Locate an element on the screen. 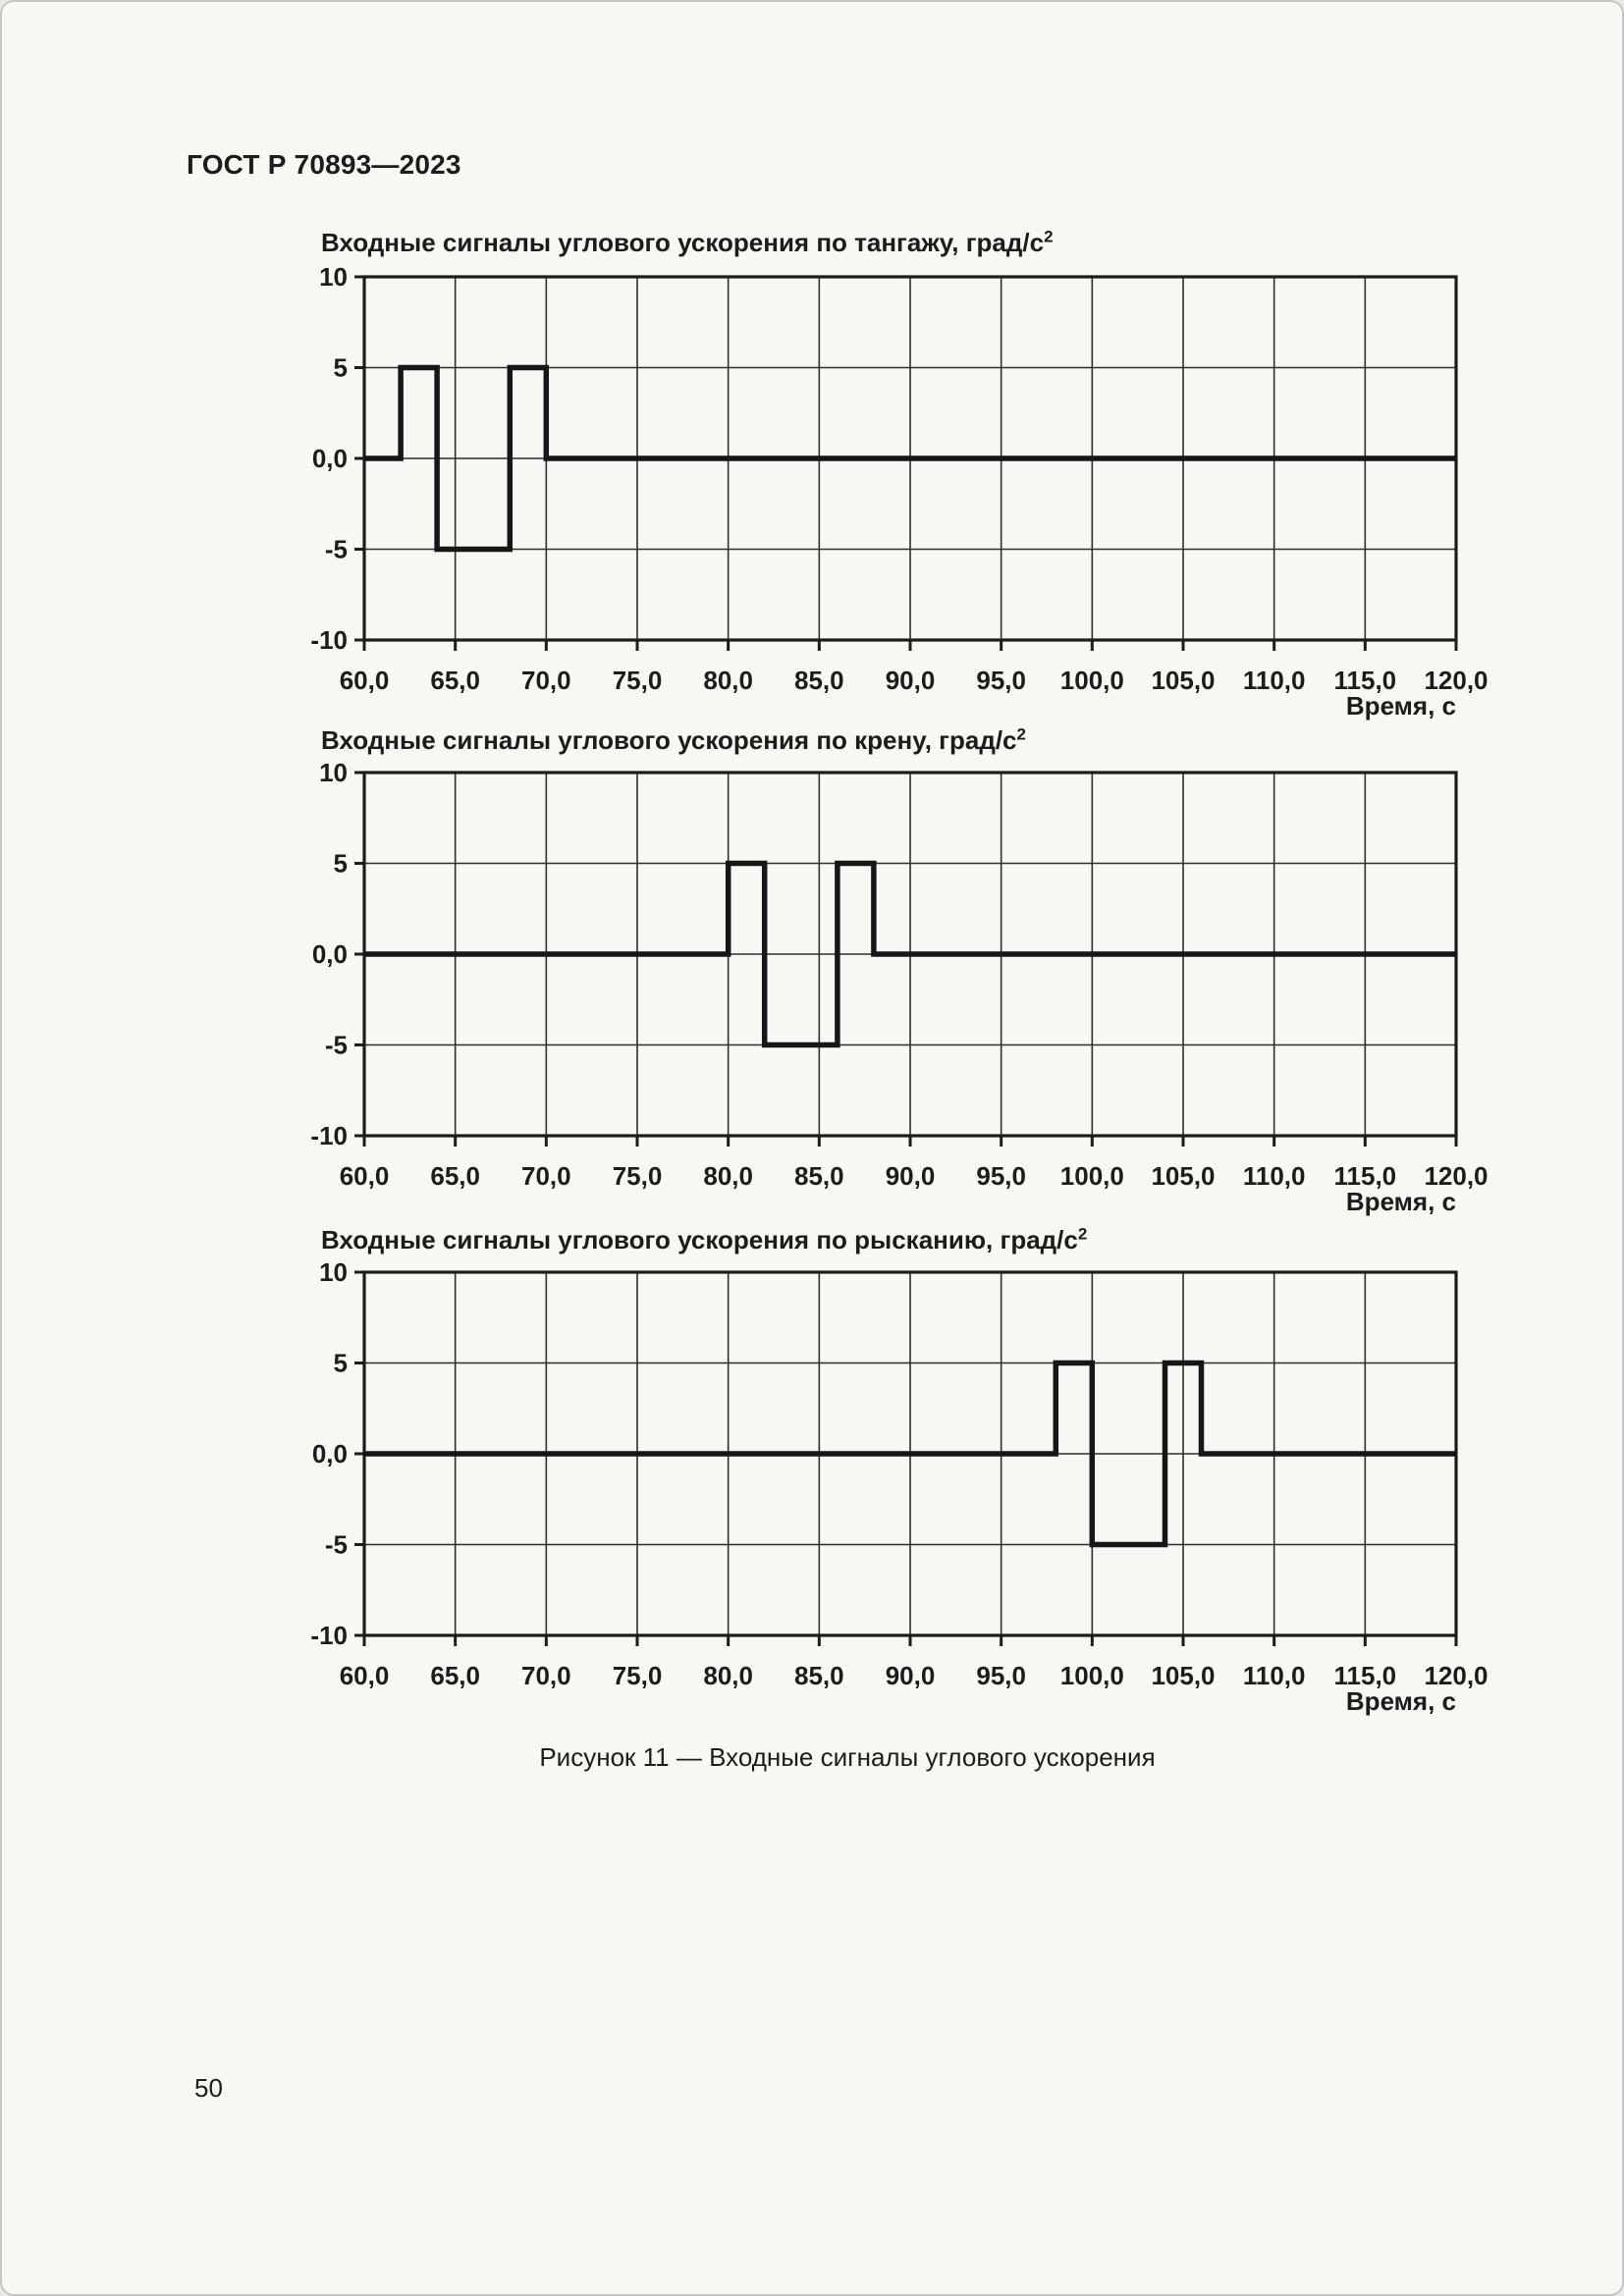  signal-trace-pitch-angular-acceleration-input is located at coordinates (910, 458).